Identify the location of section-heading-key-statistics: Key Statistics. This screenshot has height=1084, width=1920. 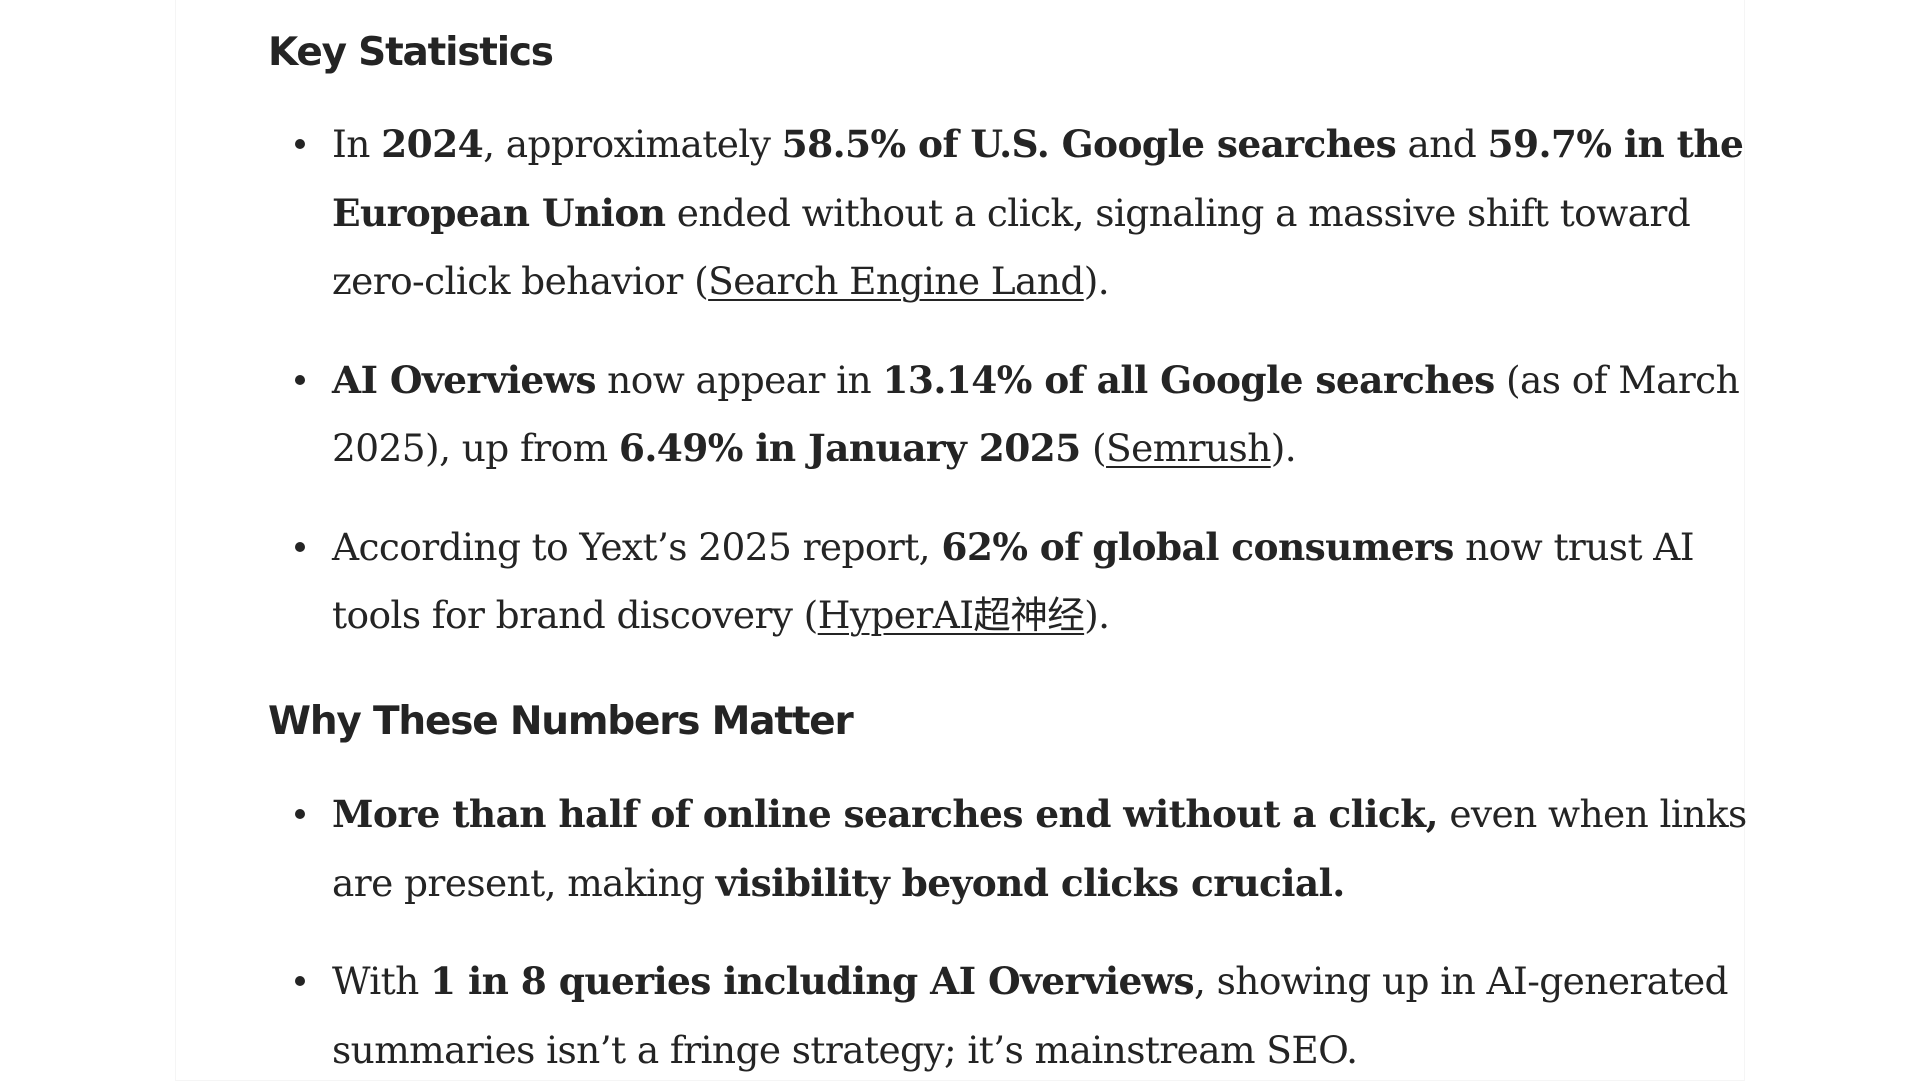
(410, 53).